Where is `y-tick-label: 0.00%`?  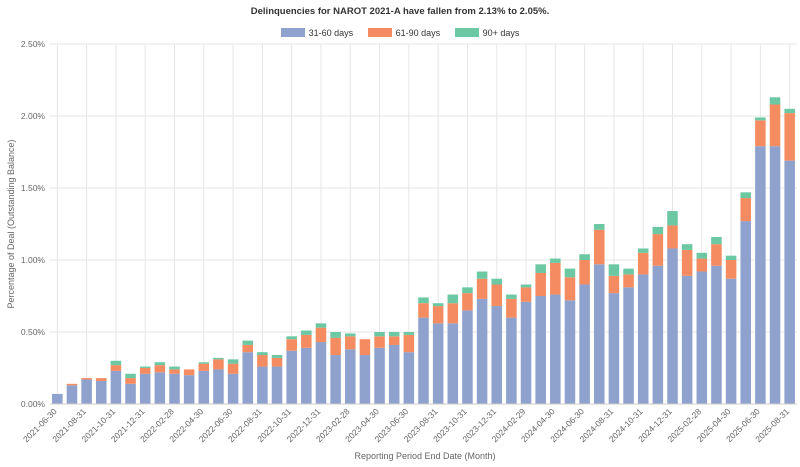
y-tick-label: 0.00% is located at coordinates (33, 404).